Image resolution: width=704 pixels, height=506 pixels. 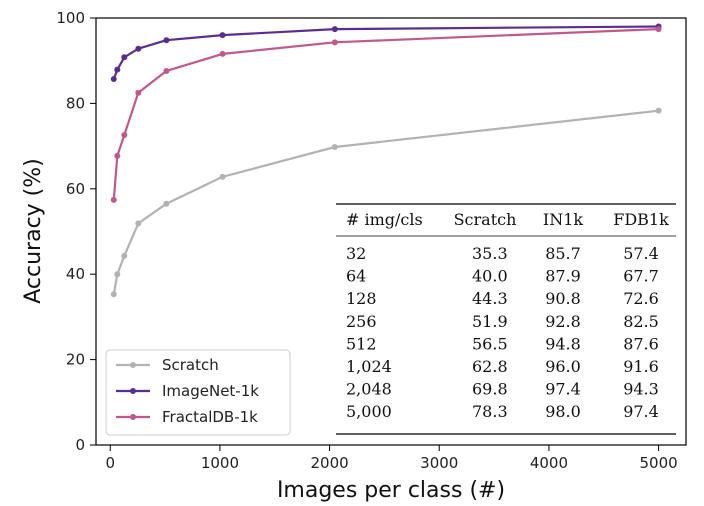 What do you see at coordinates (75, 189) in the screenshot?
I see `y-tick-label: 60` at bounding box center [75, 189].